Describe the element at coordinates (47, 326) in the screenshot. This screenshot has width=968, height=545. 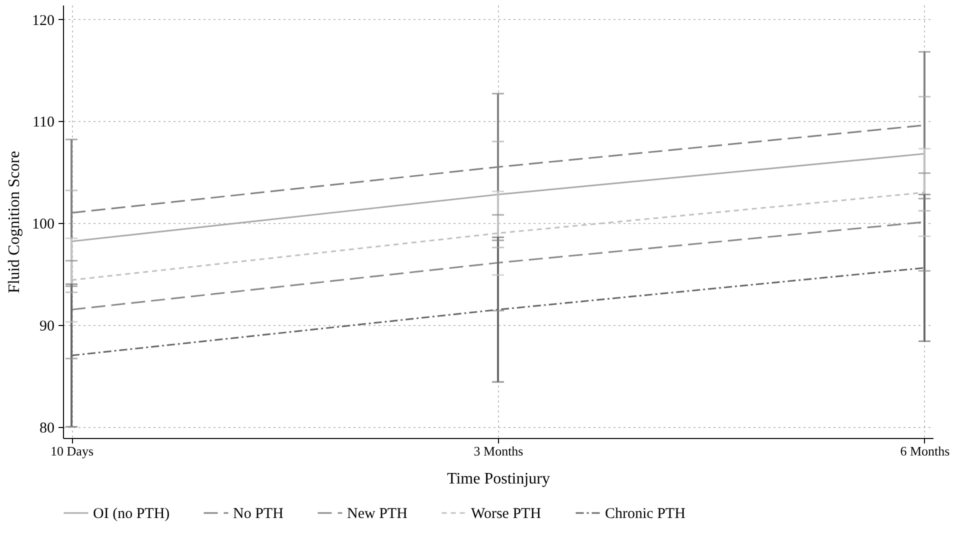
I see `y-tick-label: 90` at that location.